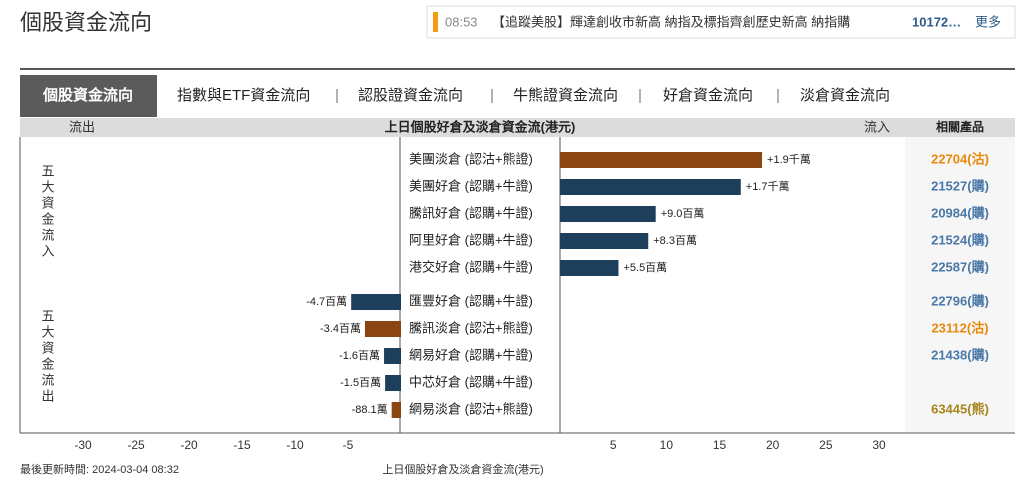 The width and height of the screenshot is (1033, 487). What do you see at coordinates (960, 408) in the screenshot?
I see `product-link: 63445(熊)` at bounding box center [960, 408].